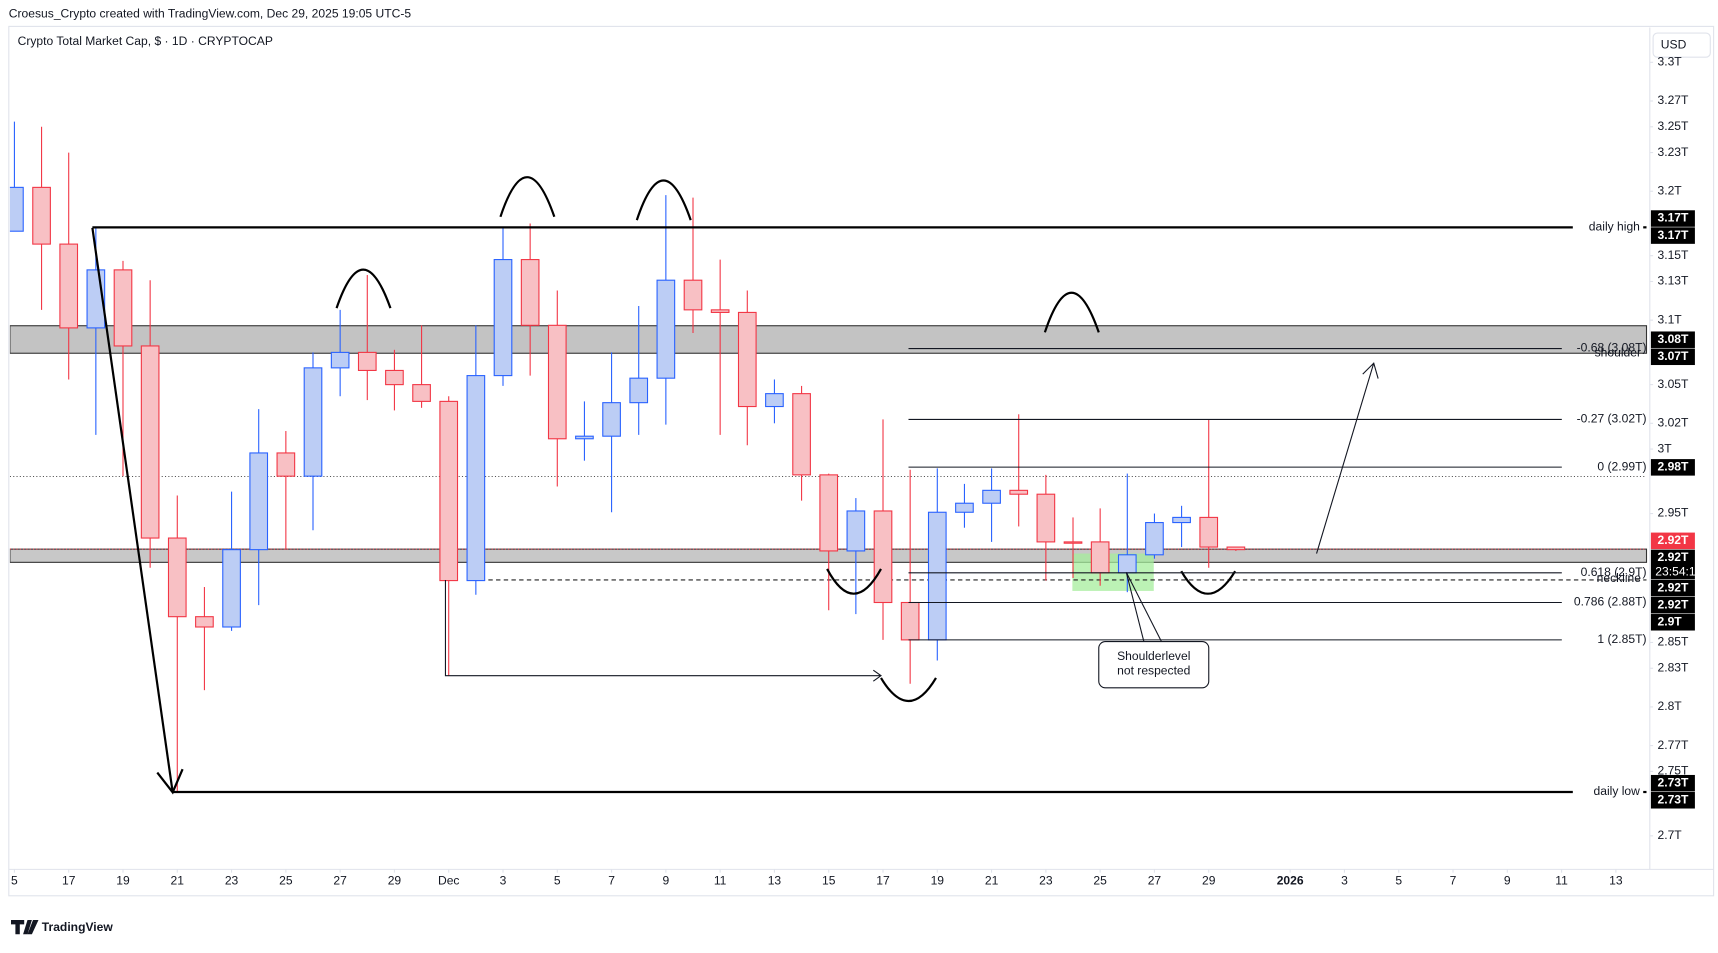 The width and height of the screenshot is (1718, 953). I want to click on y-tick-label: 2.95T, so click(1674, 513).